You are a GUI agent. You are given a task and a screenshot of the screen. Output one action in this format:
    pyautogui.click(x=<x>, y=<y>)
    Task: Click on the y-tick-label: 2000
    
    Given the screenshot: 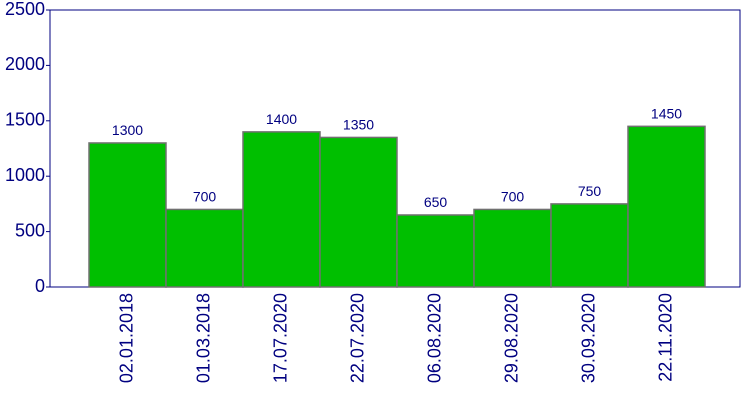 What is the action you would take?
    pyautogui.click(x=25, y=64)
    